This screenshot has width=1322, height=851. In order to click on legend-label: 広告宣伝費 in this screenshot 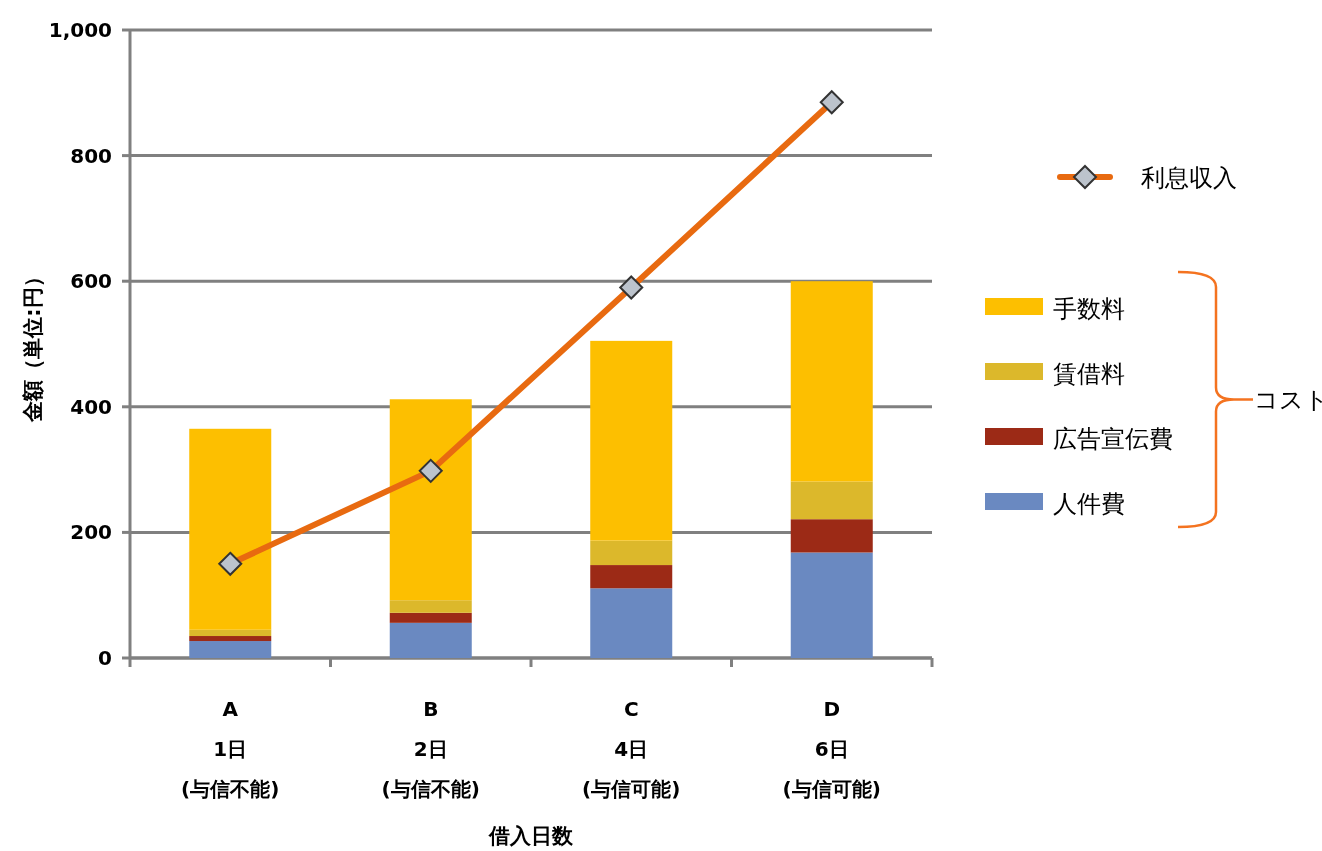, I will do `click(1113, 439)`.